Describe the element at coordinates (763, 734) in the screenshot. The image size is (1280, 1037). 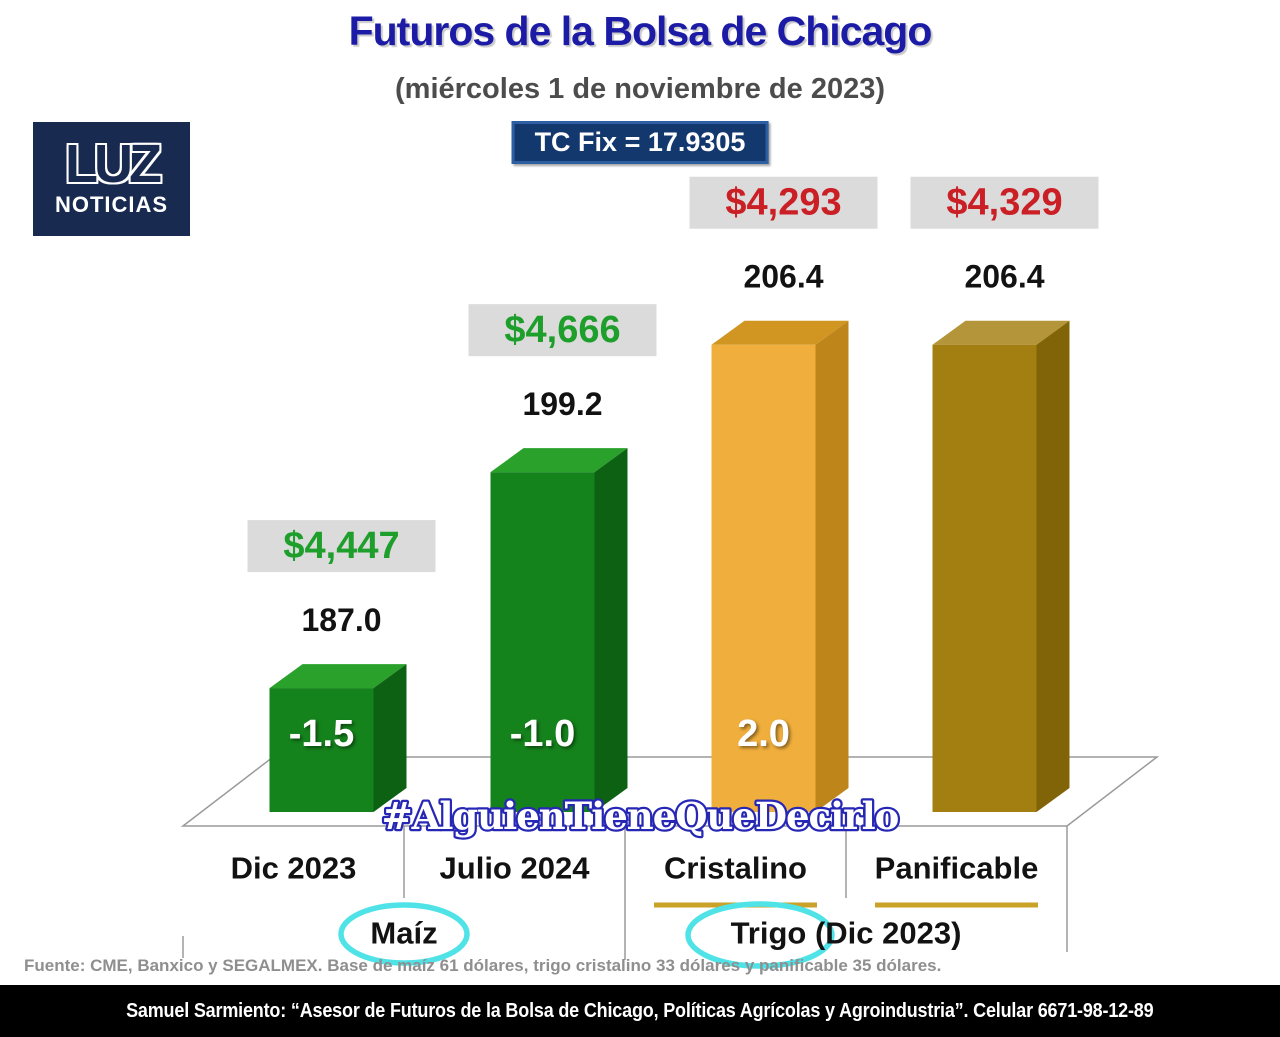
I see `change-label: 2.0` at that location.